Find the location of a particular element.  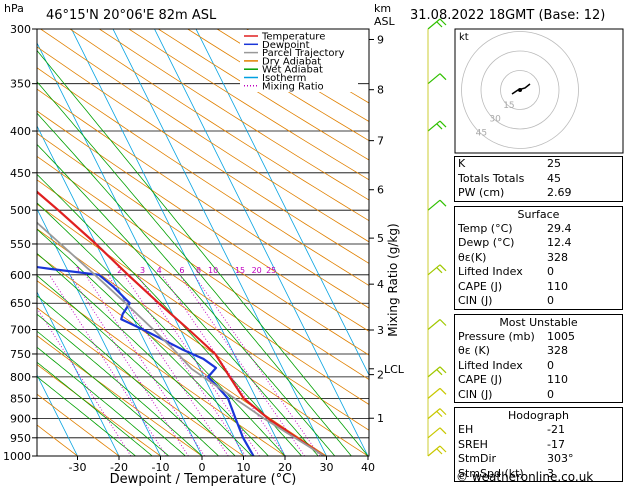

surface-row: CAPE (J) 110 is located at coordinates (538, 287).